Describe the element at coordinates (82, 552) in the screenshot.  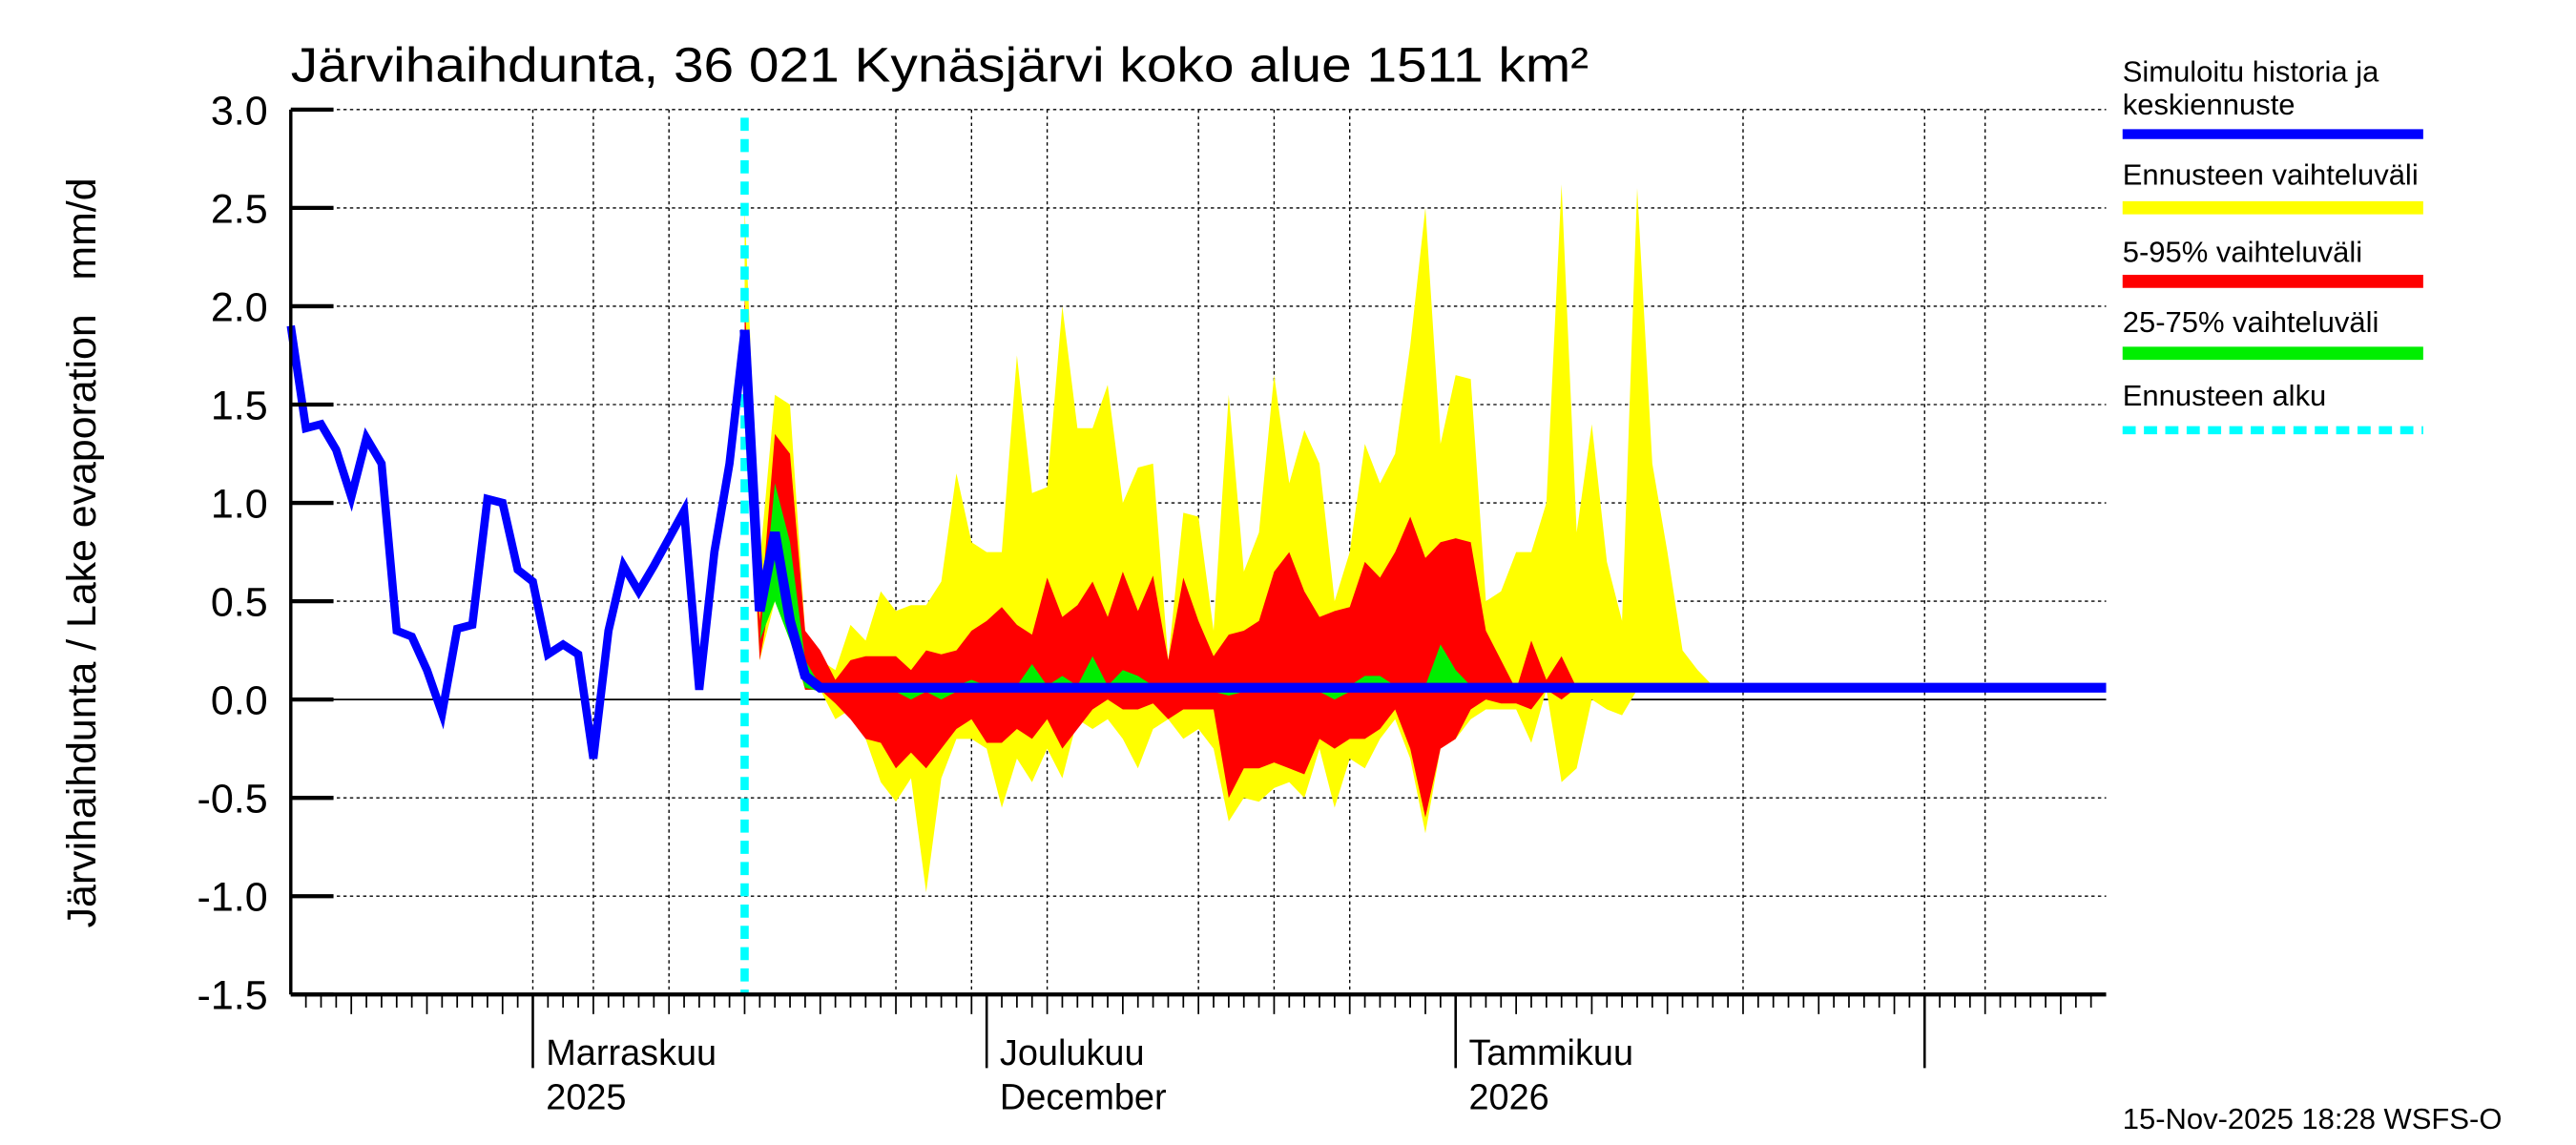
I see `y-axis-label: Järvihaihdunta / Lake evaporation mm/d` at that location.